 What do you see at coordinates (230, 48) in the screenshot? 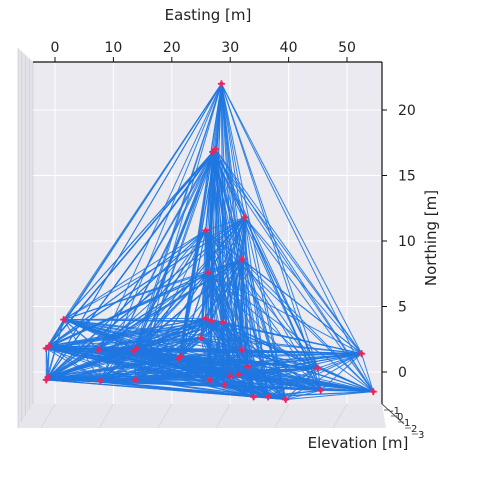
I see `x-tick-label: 30` at bounding box center [230, 48].